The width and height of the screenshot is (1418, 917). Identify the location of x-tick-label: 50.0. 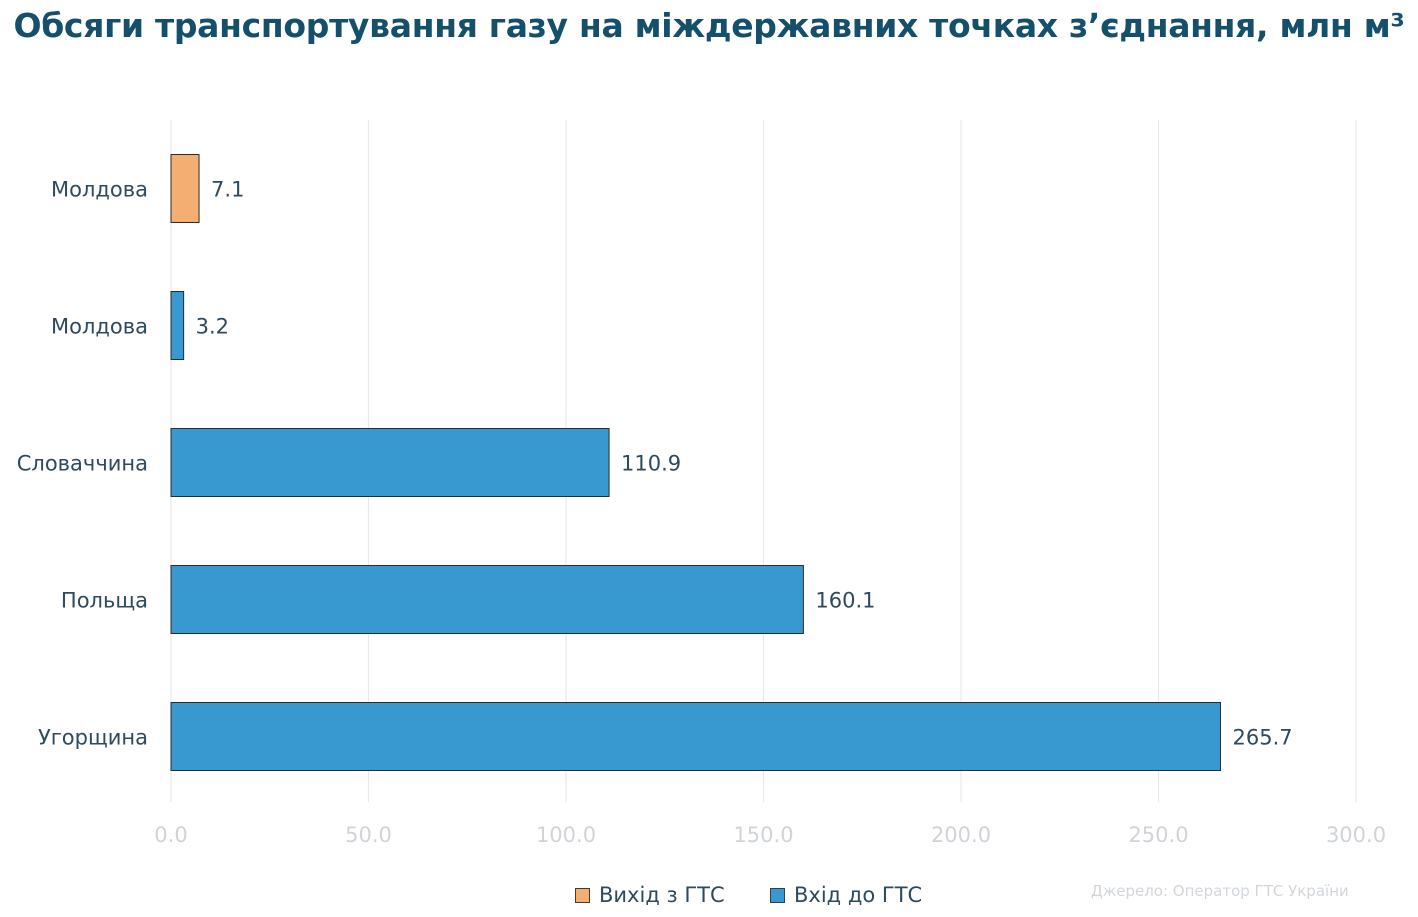
(368, 835).